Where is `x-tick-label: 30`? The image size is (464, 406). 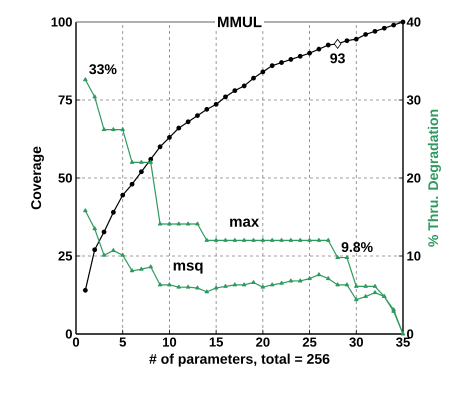
x-tick-label: 30 is located at coordinates (356, 342).